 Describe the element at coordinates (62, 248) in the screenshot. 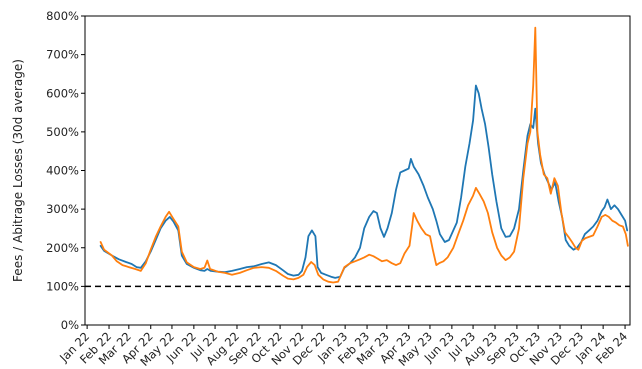

I see `y-tick-label: 200%` at that location.